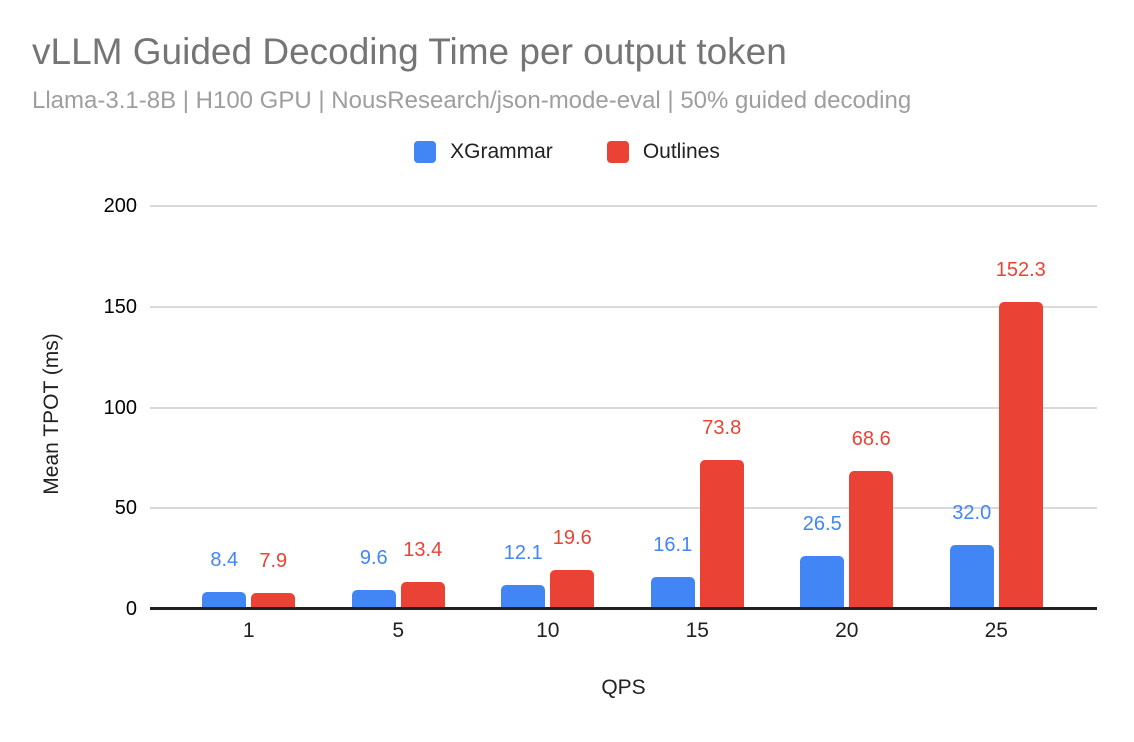  I want to click on y-tick-100: 100, so click(120, 407).